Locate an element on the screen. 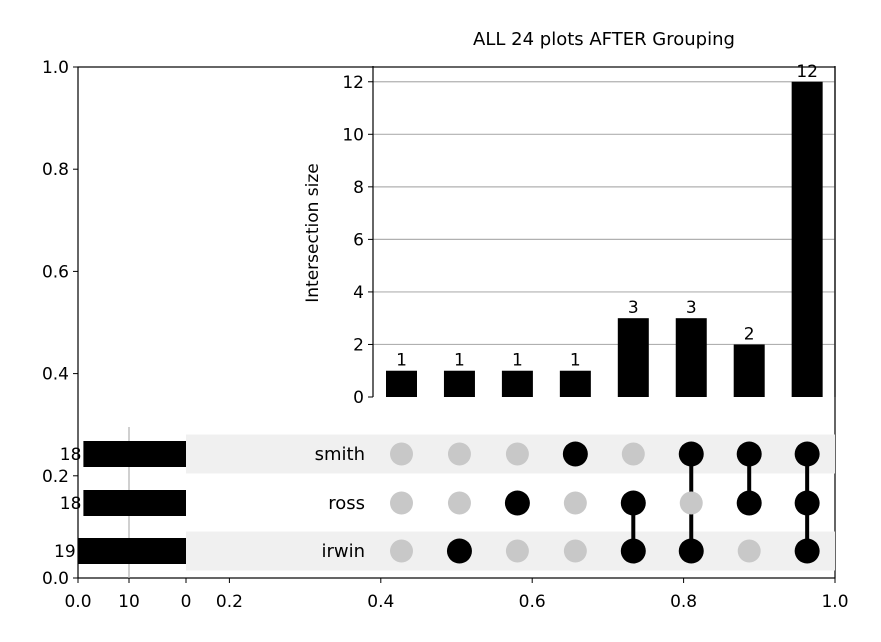 This screenshot has height=642, width=881. y-tick-label: 10 is located at coordinates (353, 135).